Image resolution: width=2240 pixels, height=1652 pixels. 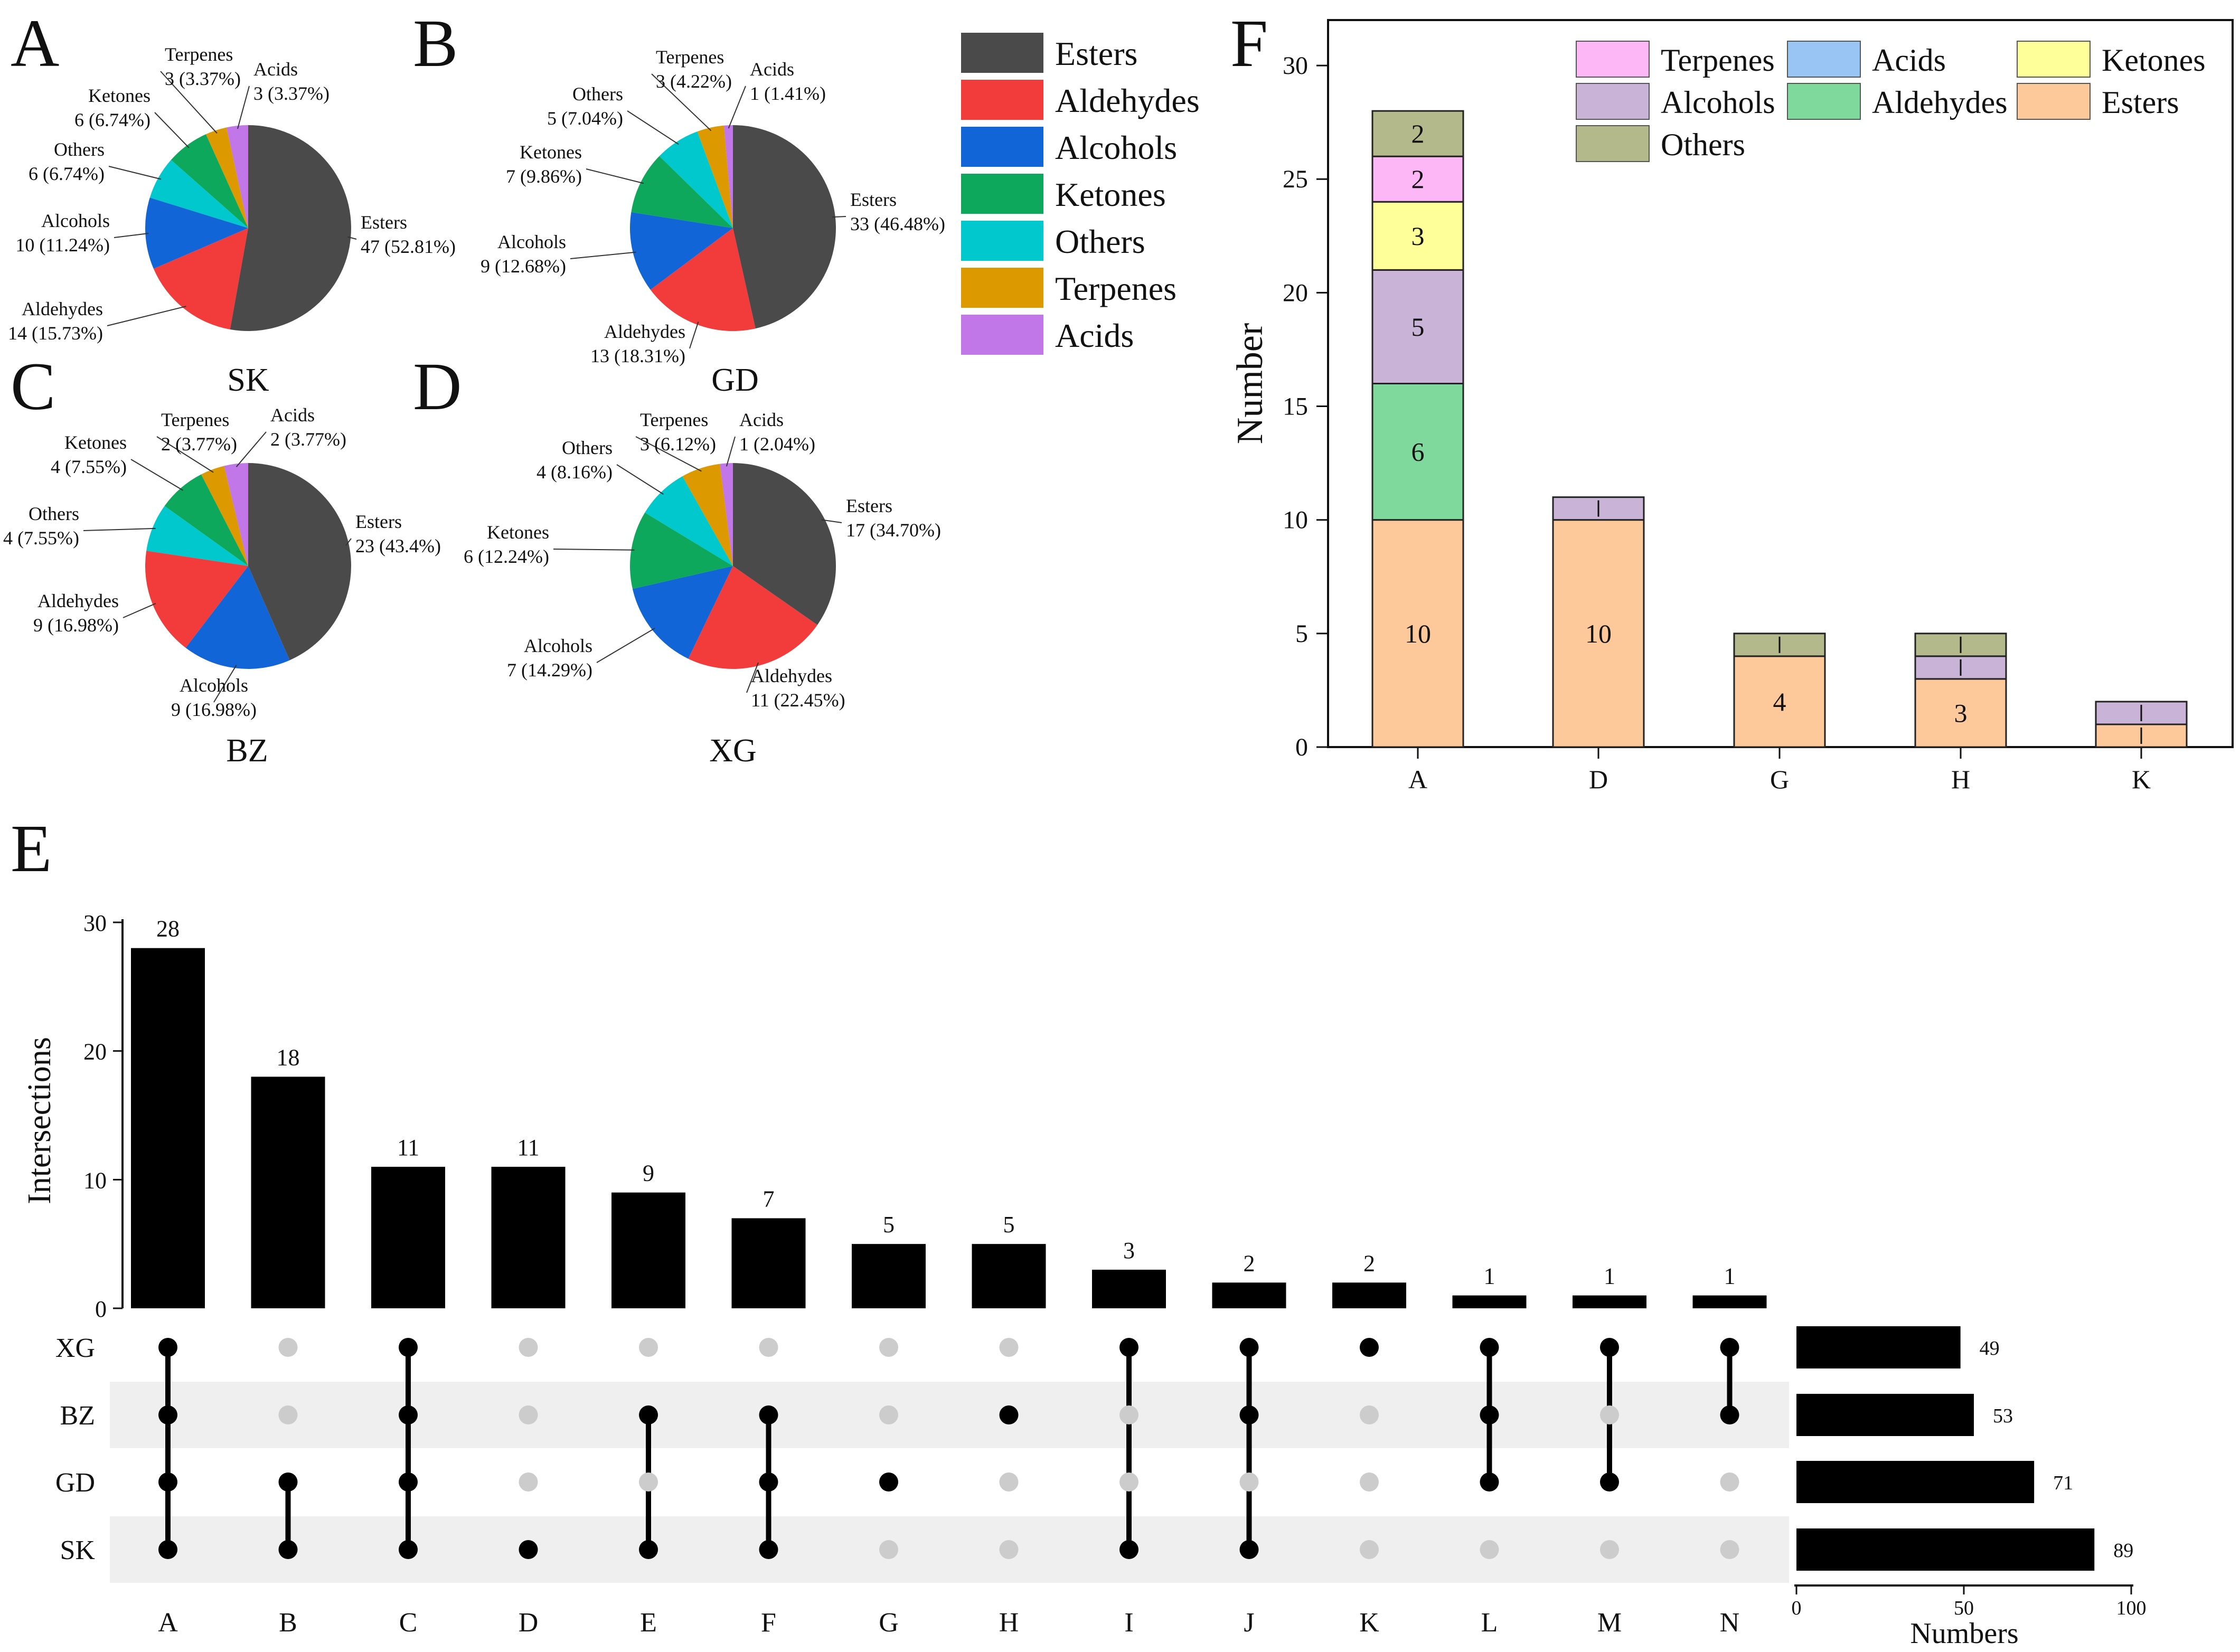 I want to click on pie-a-slice-esters, so click(x=290, y=228).